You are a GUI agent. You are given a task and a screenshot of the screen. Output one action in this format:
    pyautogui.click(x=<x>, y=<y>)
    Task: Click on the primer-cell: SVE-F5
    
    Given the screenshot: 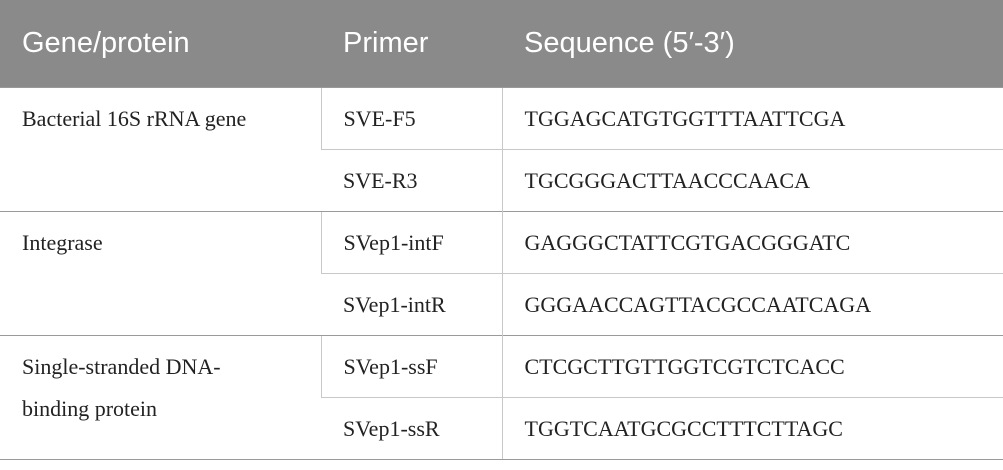 What is the action you would take?
    pyautogui.click(x=411, y=118)
    